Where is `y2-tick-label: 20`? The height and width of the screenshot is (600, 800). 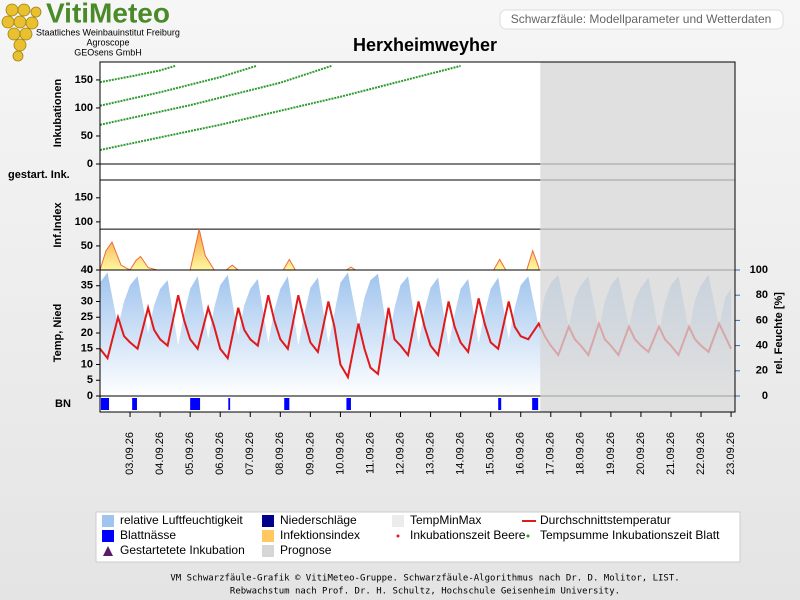 y2-tick-label: 20 is located at coordinates (762, 371).